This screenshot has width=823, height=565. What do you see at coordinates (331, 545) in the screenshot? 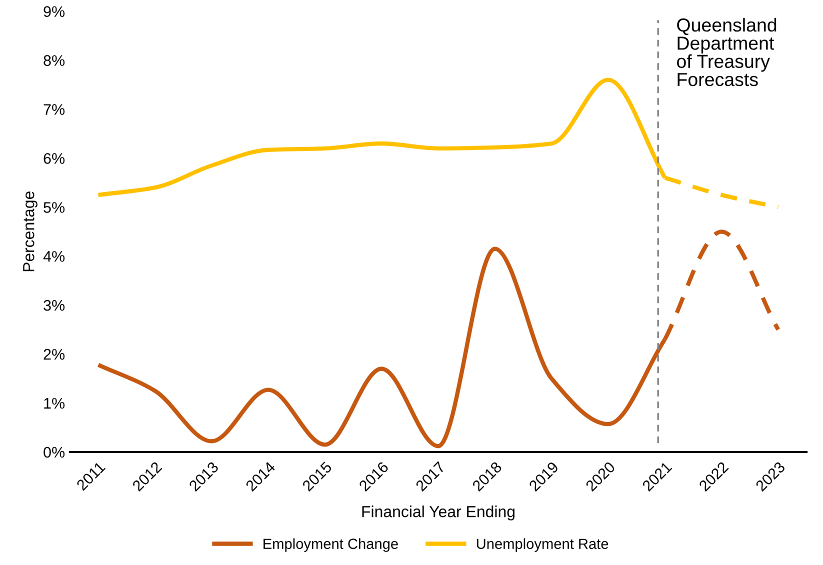
I see `legend-label: Employment Change` at bounding box center [331, 545].